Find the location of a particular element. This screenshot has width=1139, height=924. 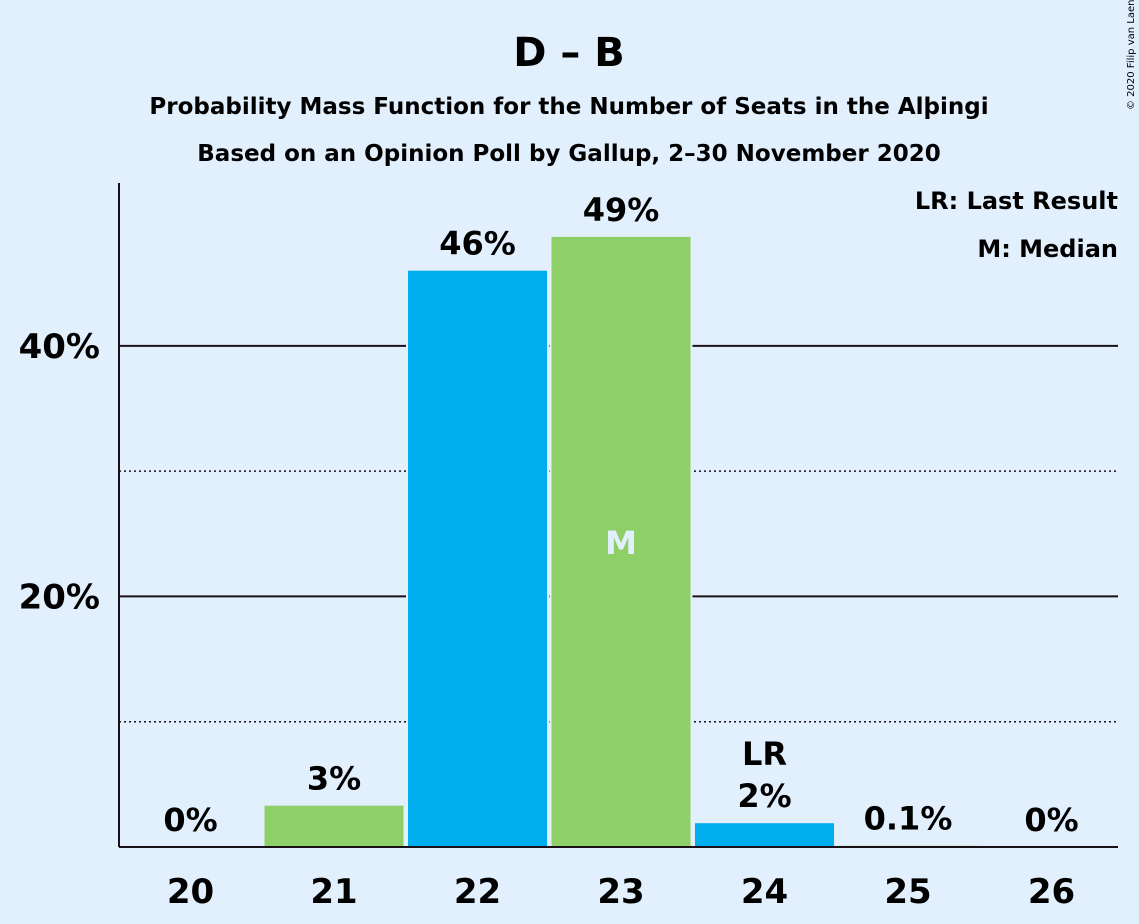

bar-outline is located at coordinates (908, 845).